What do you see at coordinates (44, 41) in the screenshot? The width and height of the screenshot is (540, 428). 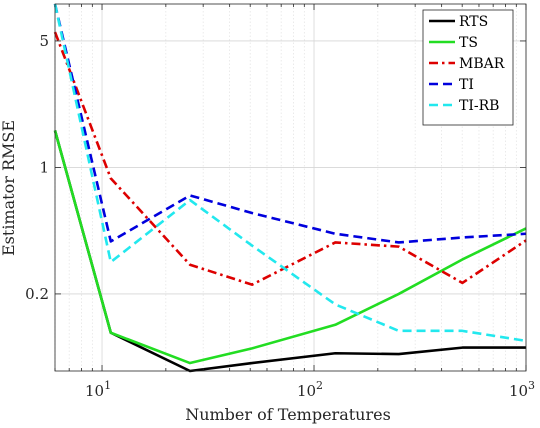 I see `y-tick-label: 5` at bounding box center [44, 41].